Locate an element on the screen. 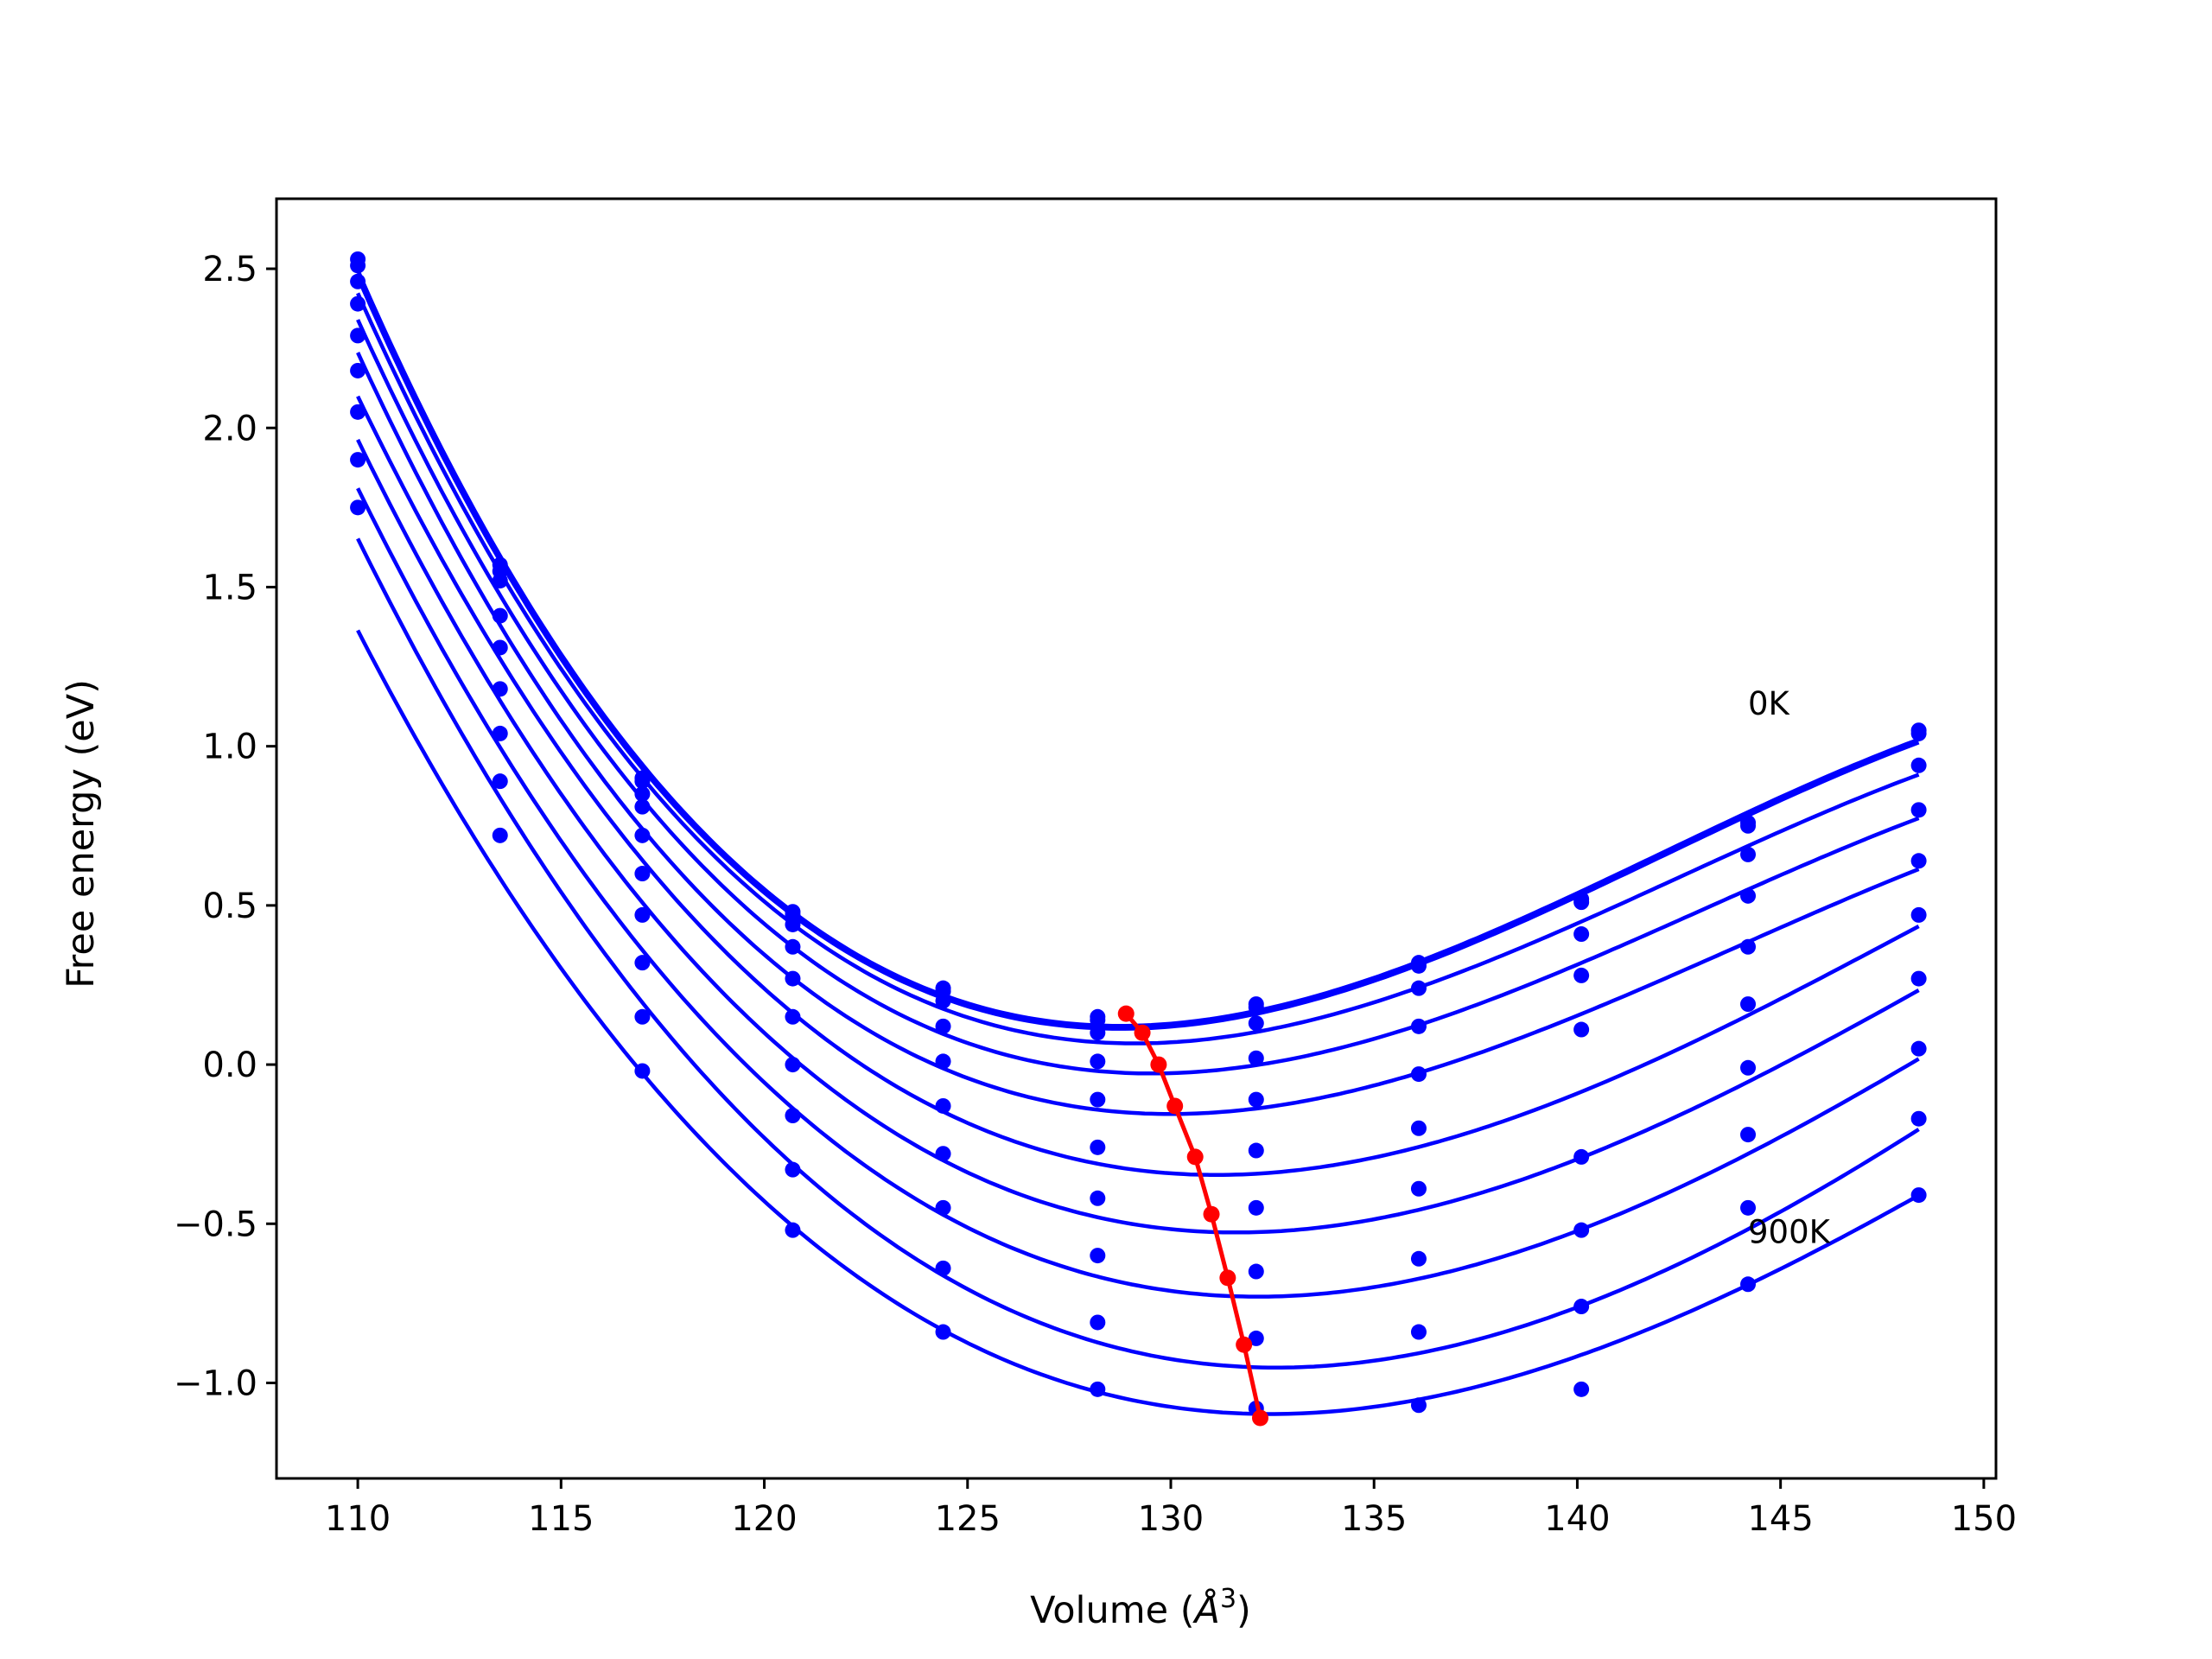 This screenshot has height=1659, width=2212. y-tick-label: 0.5 is located at coordinates (230, 906).